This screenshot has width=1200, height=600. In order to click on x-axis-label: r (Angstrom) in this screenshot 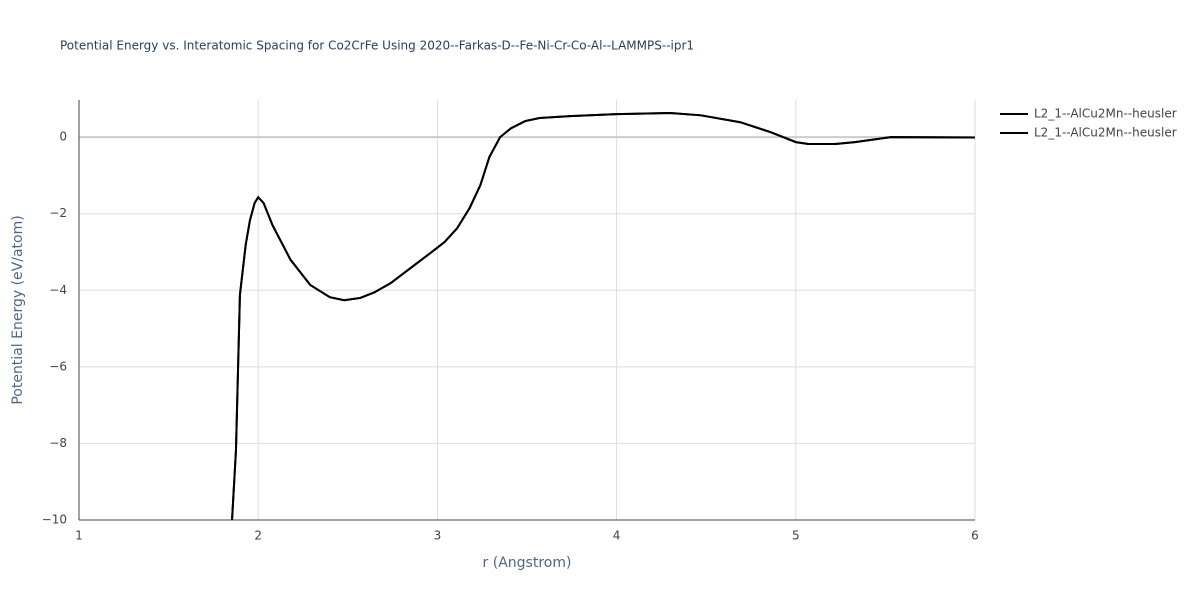, I will do `click(527, 563)`.